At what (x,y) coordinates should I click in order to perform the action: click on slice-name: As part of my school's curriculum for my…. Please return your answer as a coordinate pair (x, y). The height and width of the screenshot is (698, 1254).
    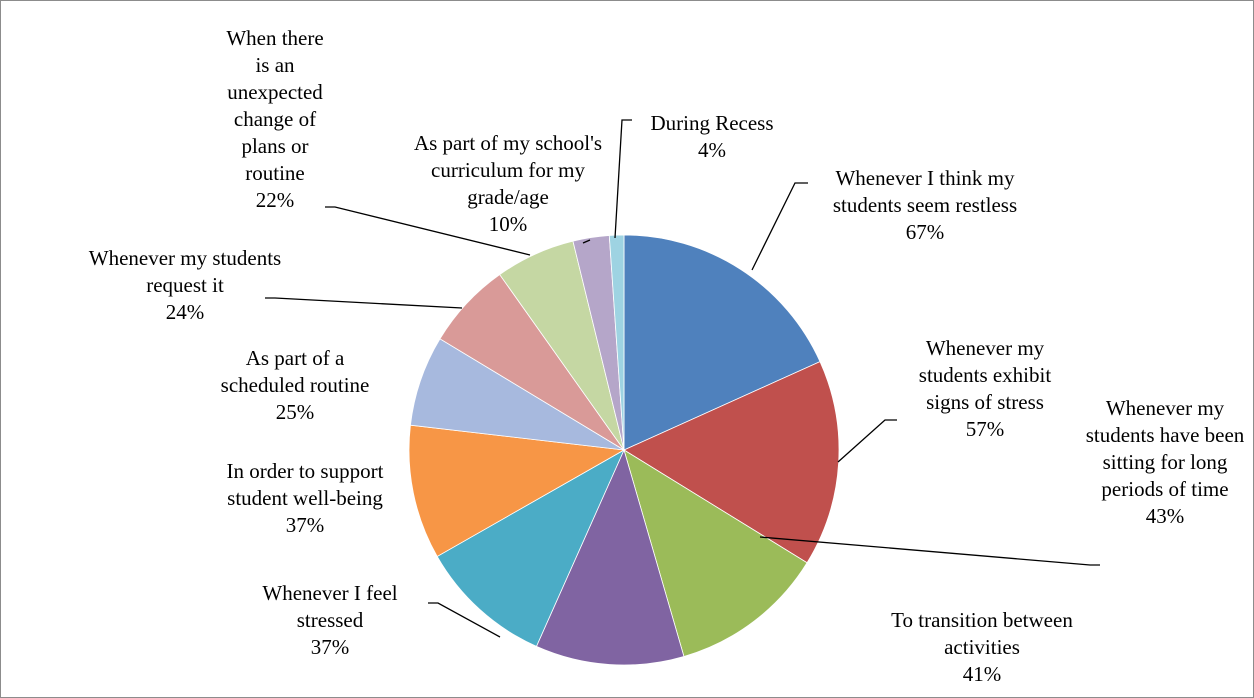
    Looking at the image, I should click on (508, 170).